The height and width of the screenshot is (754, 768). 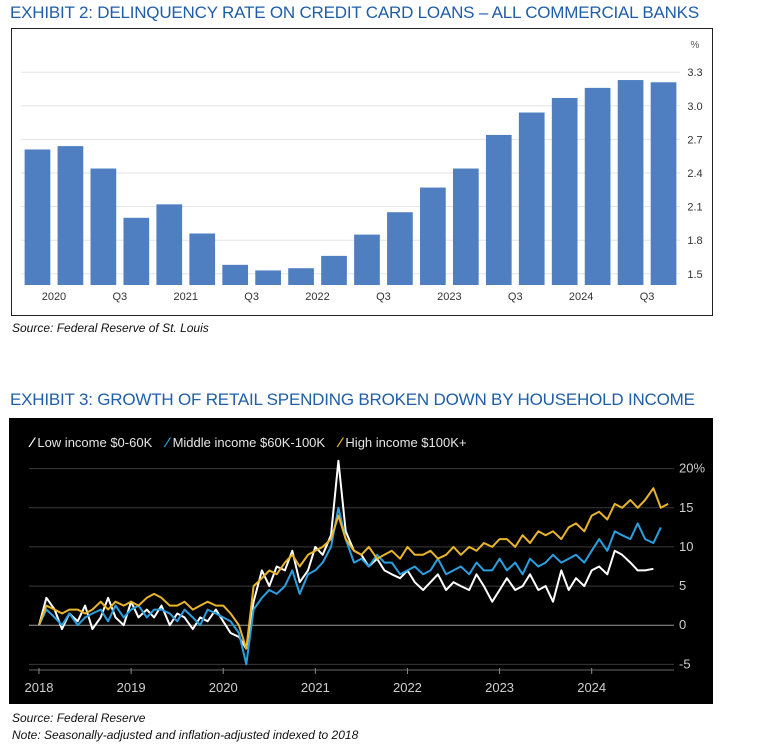 I want to click on y-tick-label: -5, so click(x=685, y=663).